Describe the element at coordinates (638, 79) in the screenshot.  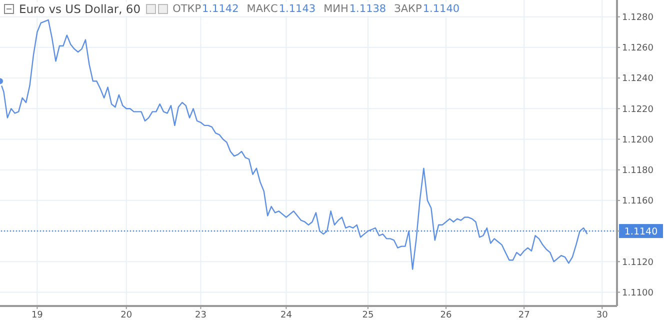
I see `y-tick-label: 1.1240` at that location.